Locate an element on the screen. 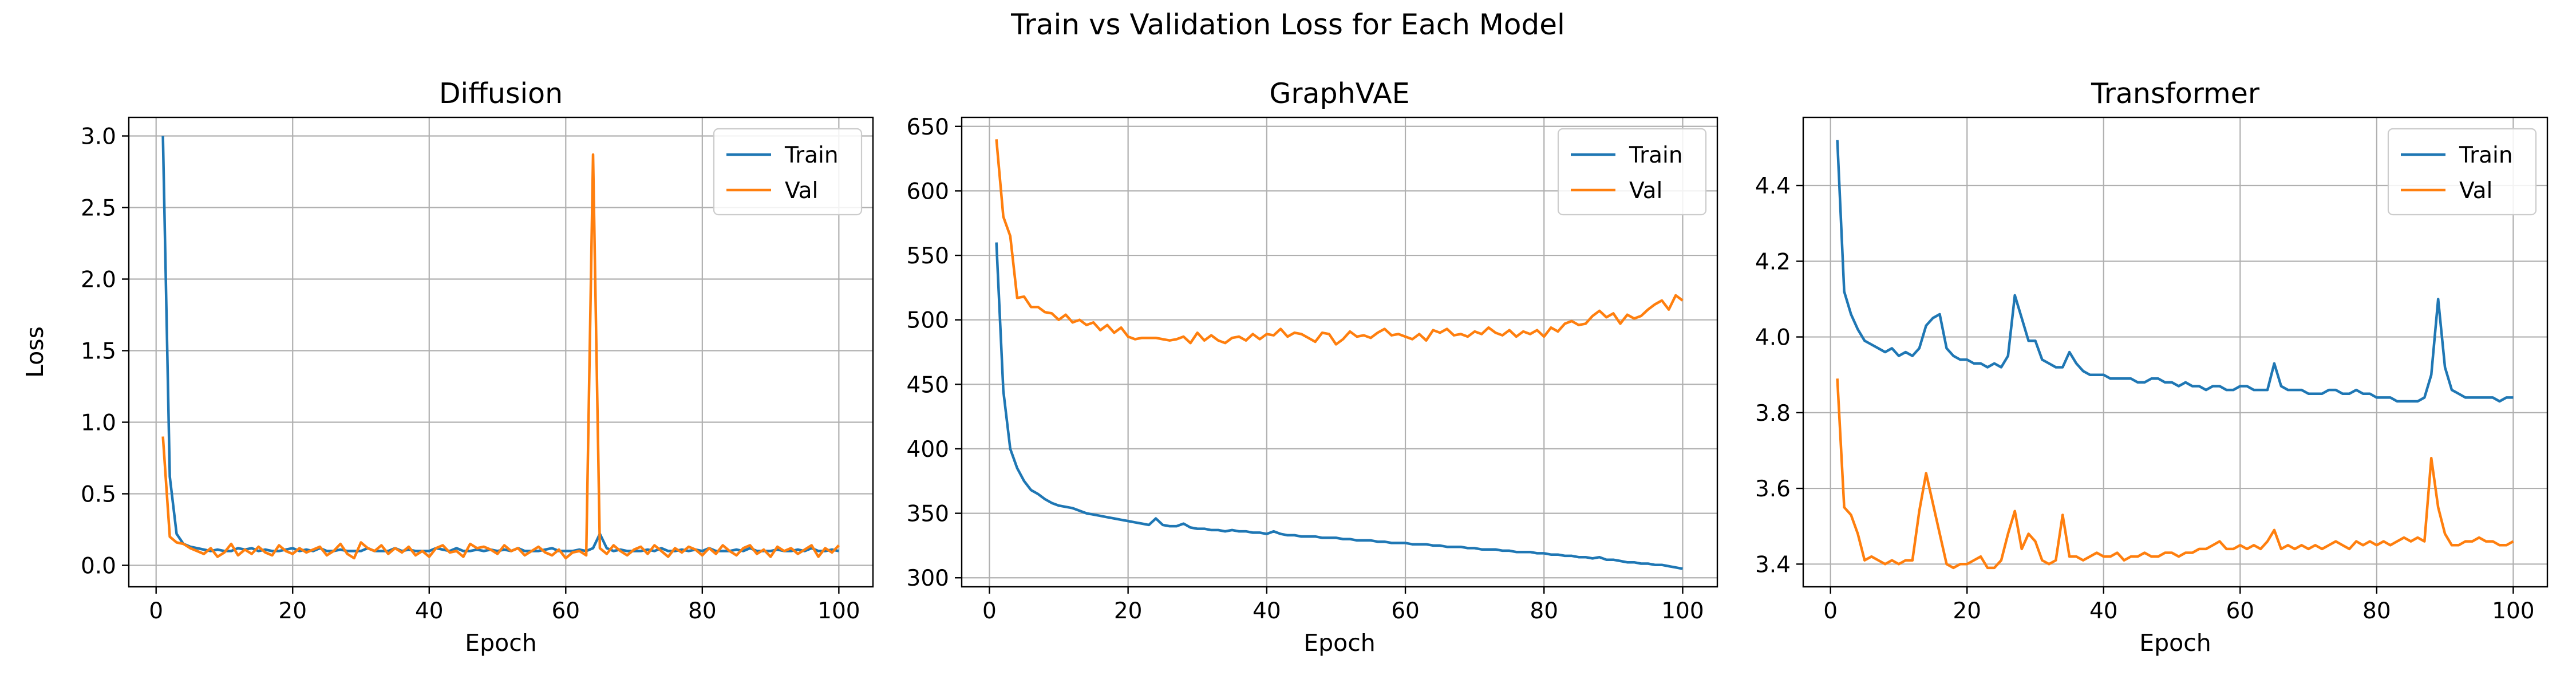  y-tick-label: 350 is located at coordinates (928, 514).